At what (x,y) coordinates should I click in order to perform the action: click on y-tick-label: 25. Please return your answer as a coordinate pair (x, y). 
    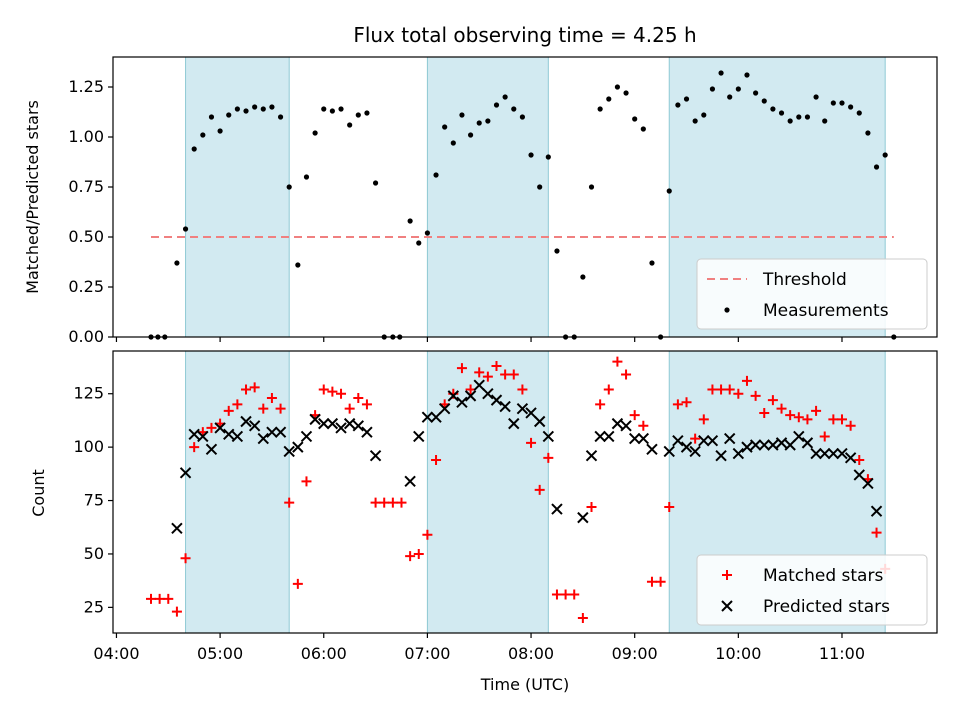
    Looking at the image, I should click on (94, 606).